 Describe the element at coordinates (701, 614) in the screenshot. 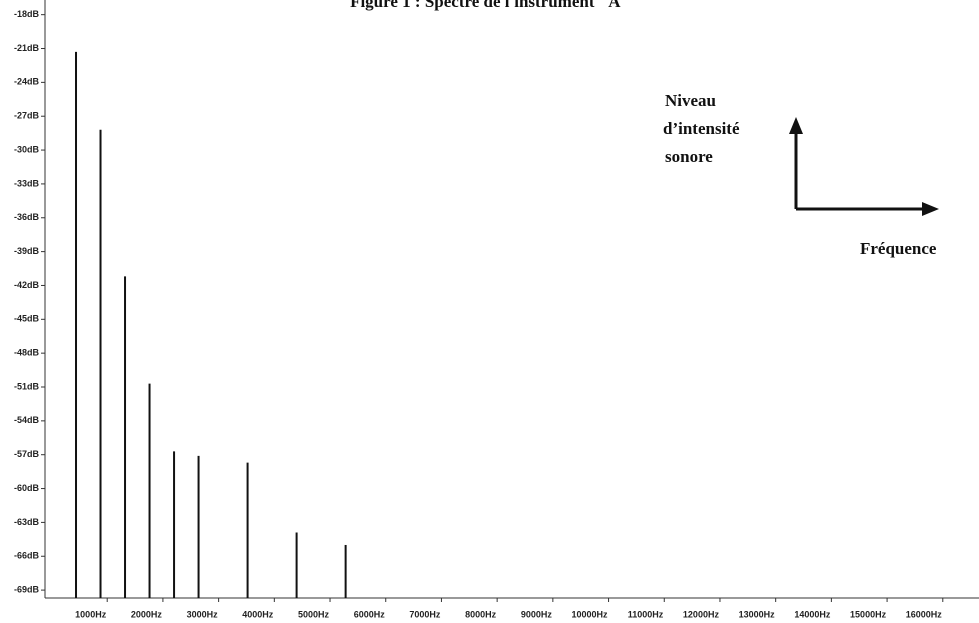

I see `x-tick-label: 12000Hz` at that location.